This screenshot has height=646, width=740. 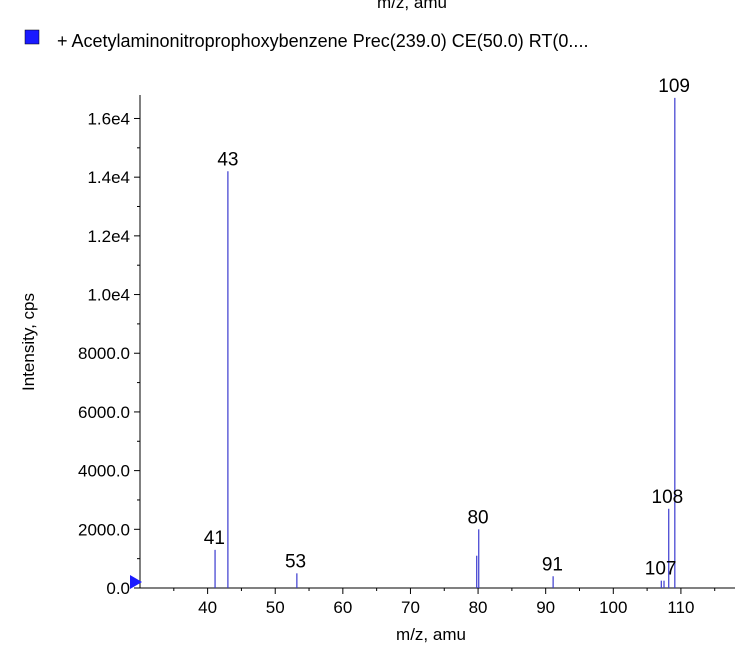 I want to click on y-tick-label: 2000.0, so click(x=104, y=529).